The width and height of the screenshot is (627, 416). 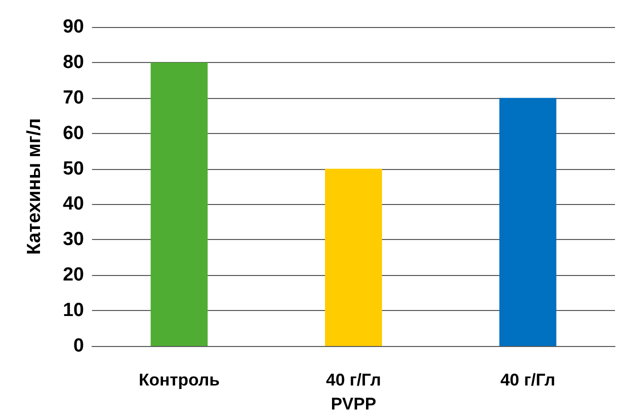 I want to click on y-tick-label: 70, so click(x=73, y=97).